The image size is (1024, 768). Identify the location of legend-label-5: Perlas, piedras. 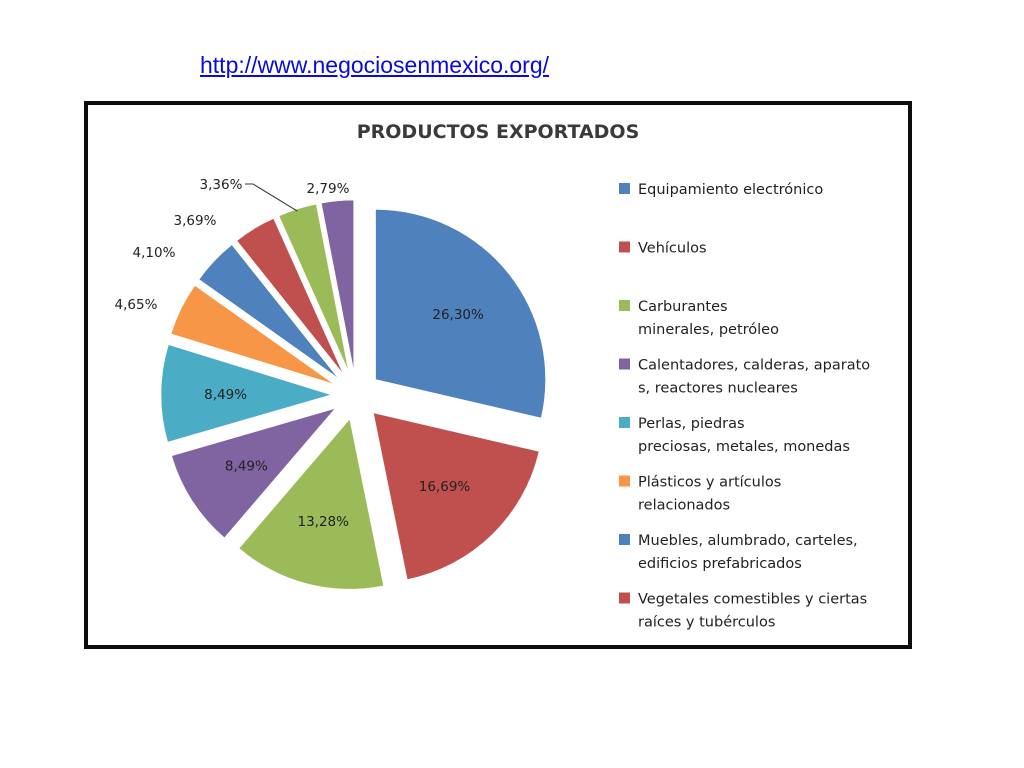
(691, 424).